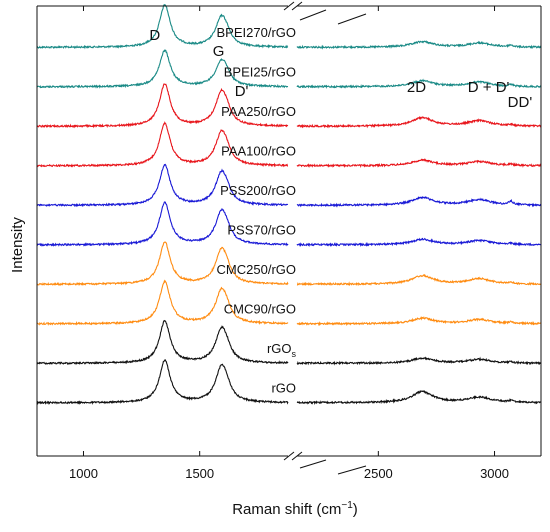  Describe the element at coordinates (419, 163) in the screenshot. I see `series-line-4-seg2` at that location.